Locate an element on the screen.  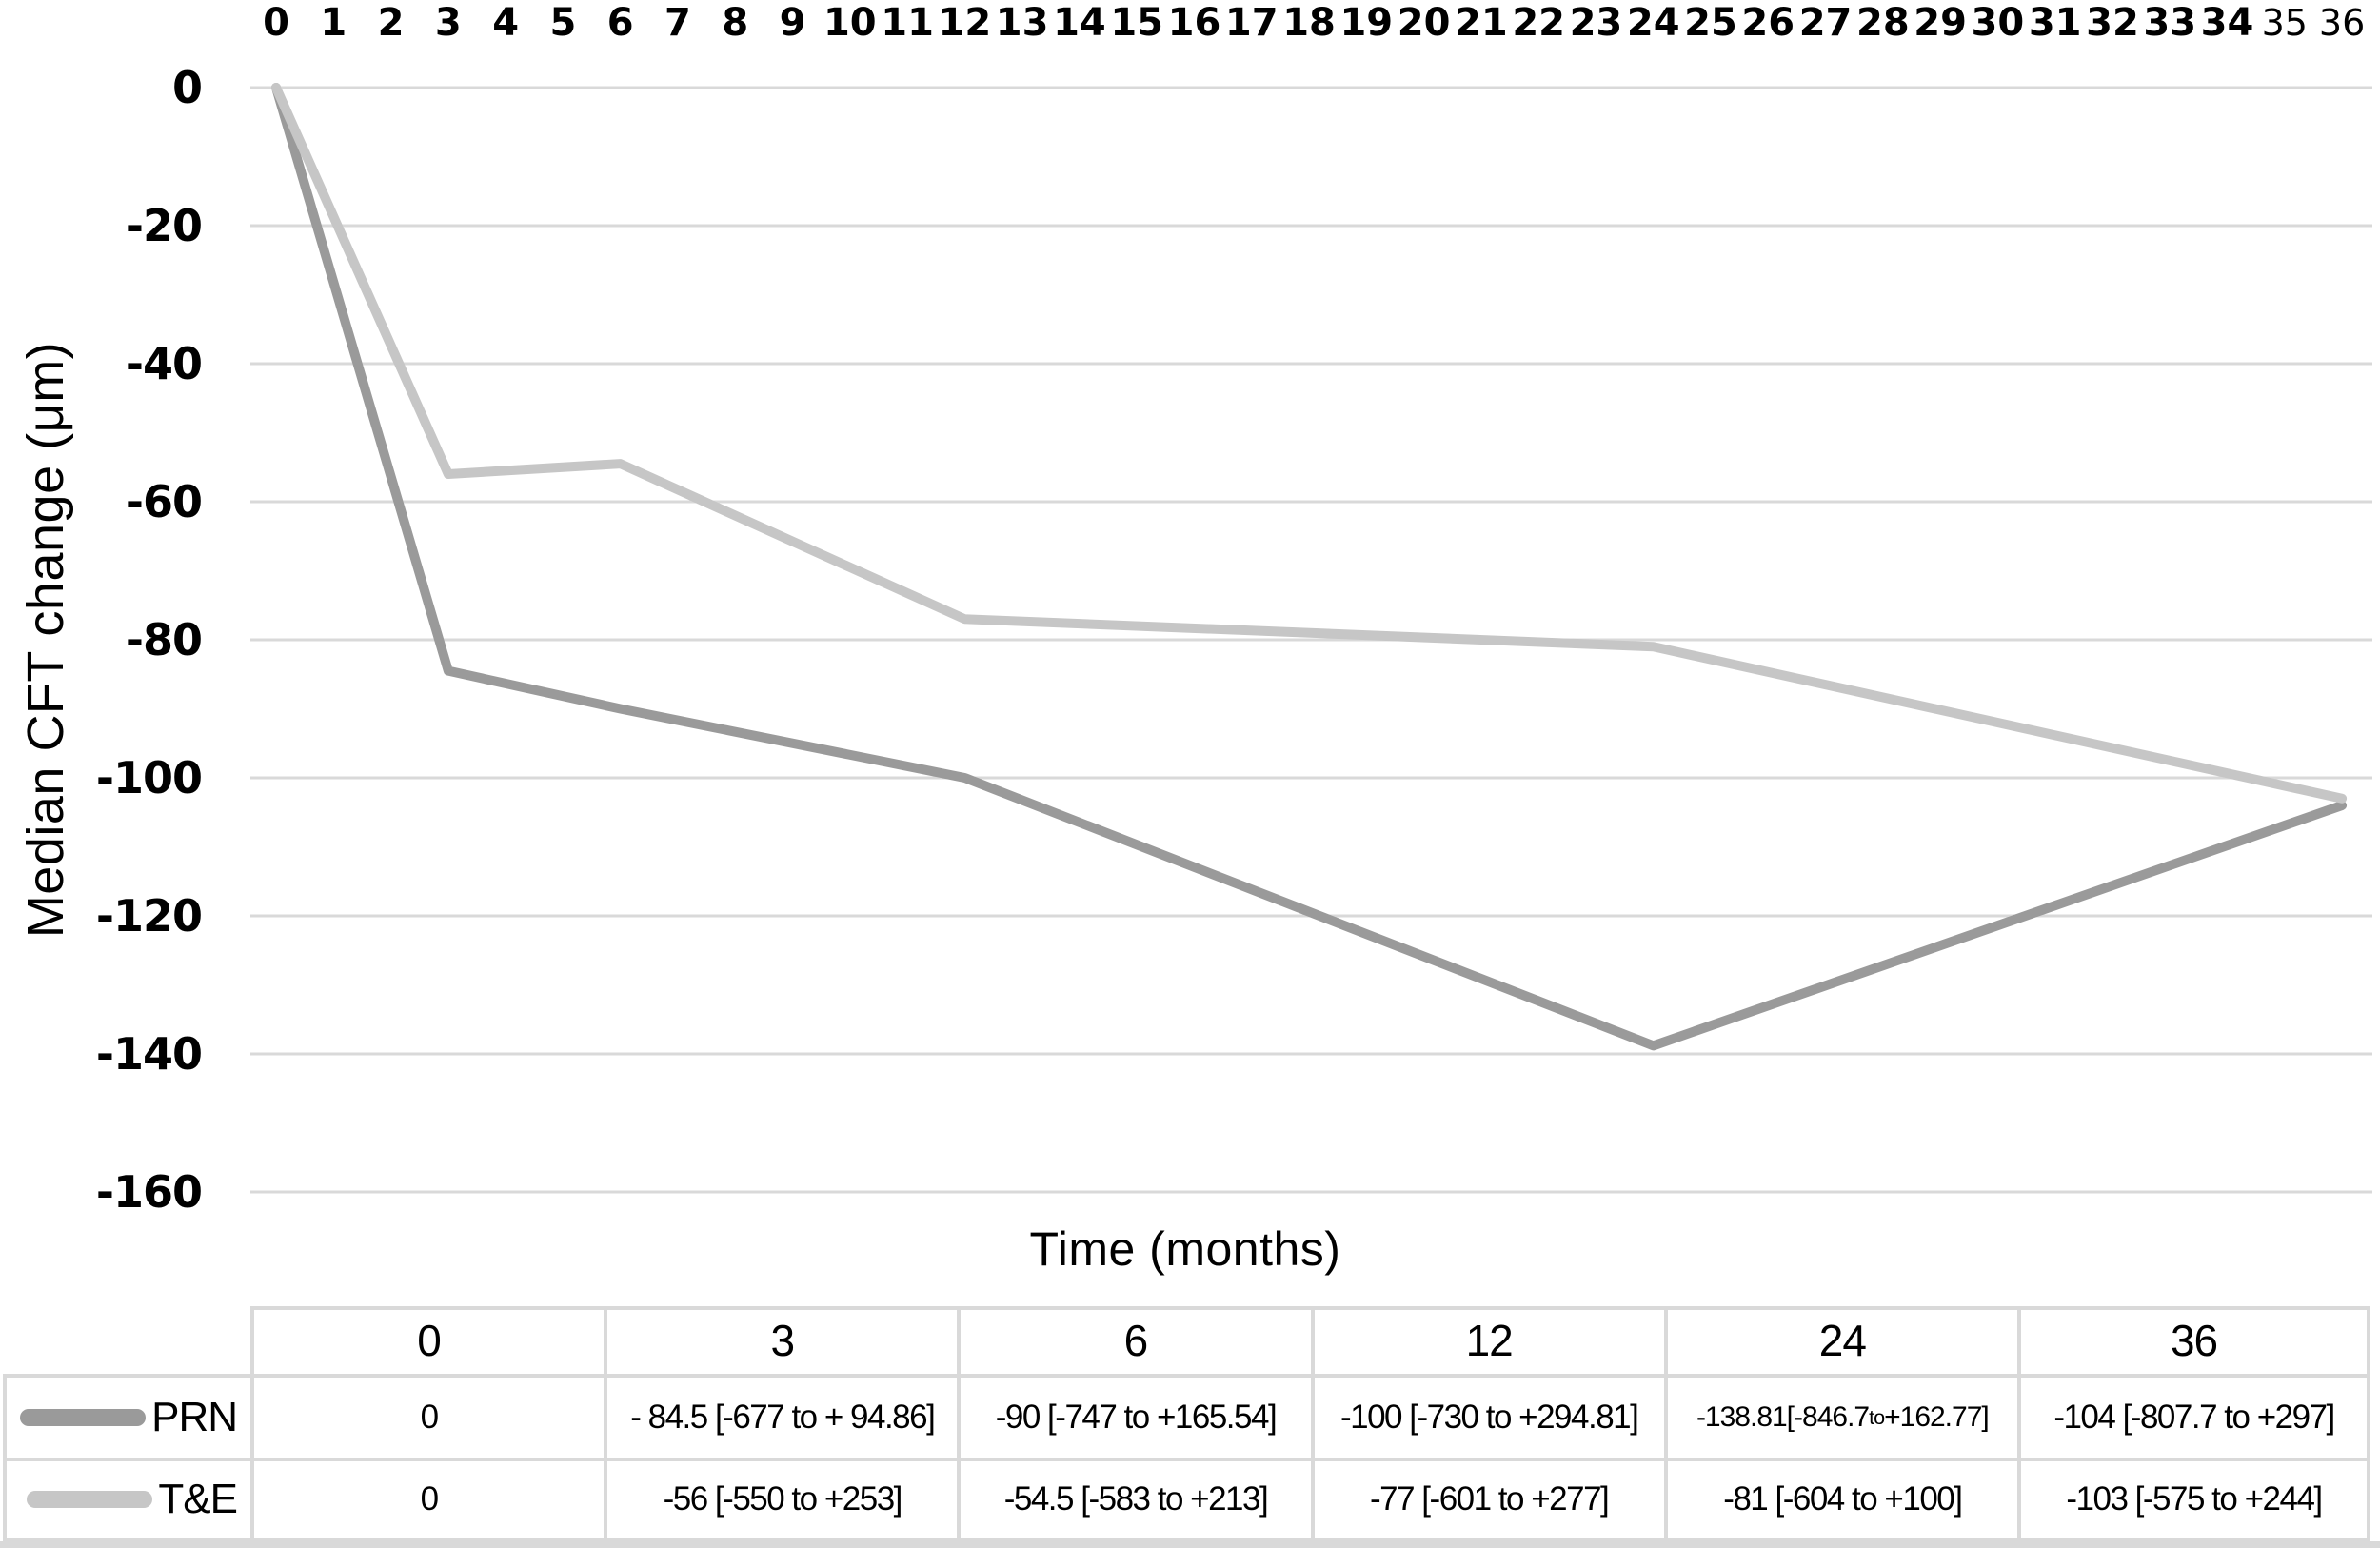
y-tick-label: -40 is located at coordinates (164, 364).